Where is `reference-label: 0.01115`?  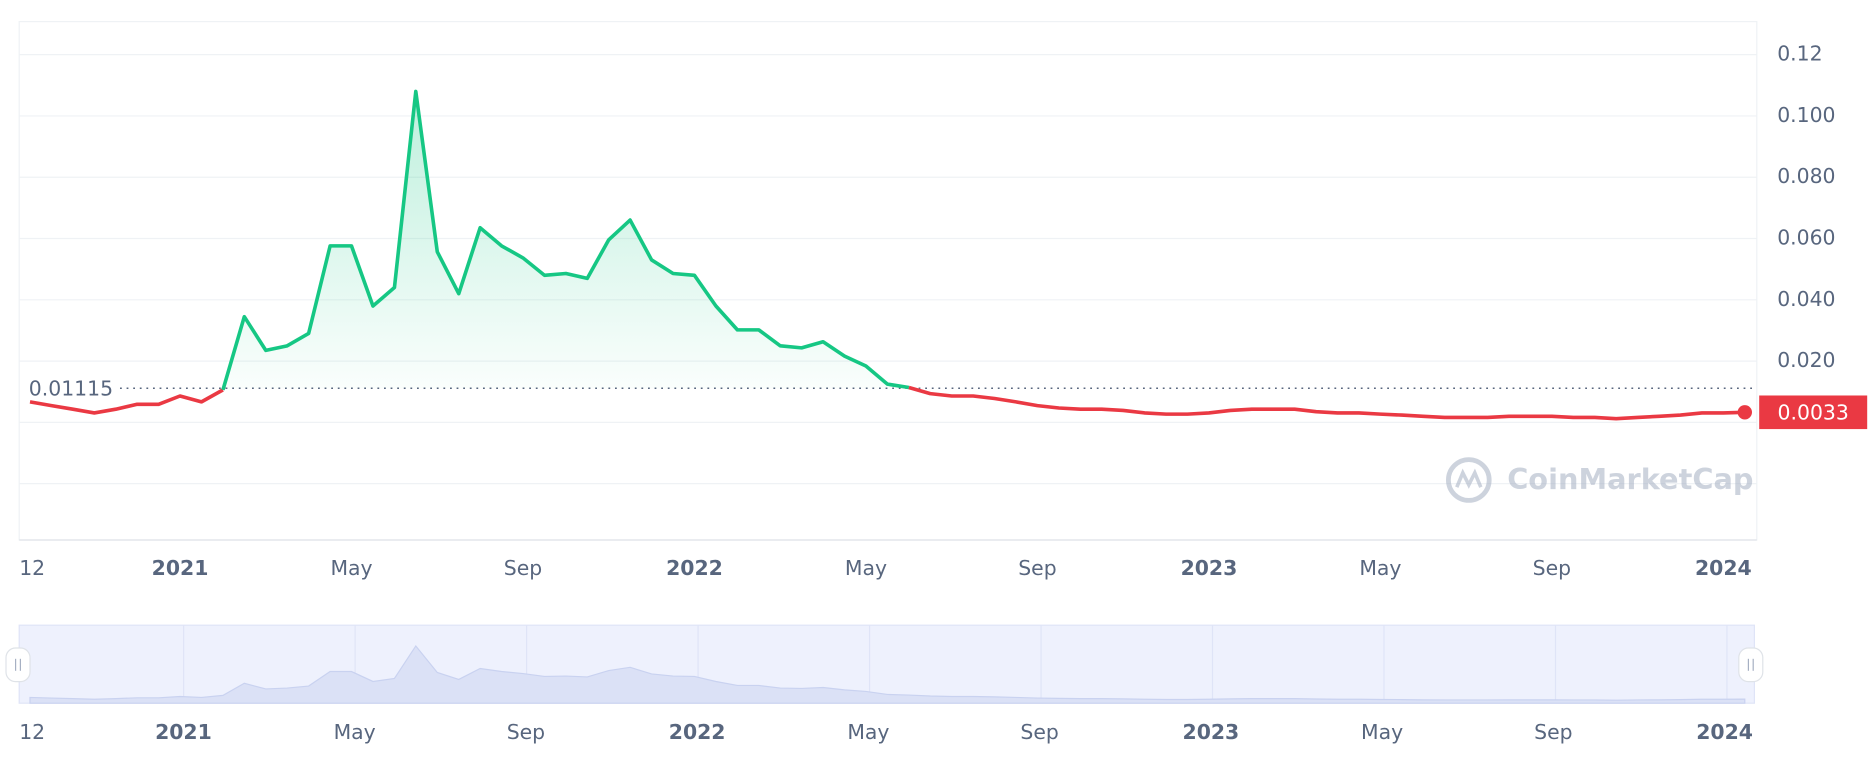 reference-label: 0.01115 is located at coordinates (71, 388).